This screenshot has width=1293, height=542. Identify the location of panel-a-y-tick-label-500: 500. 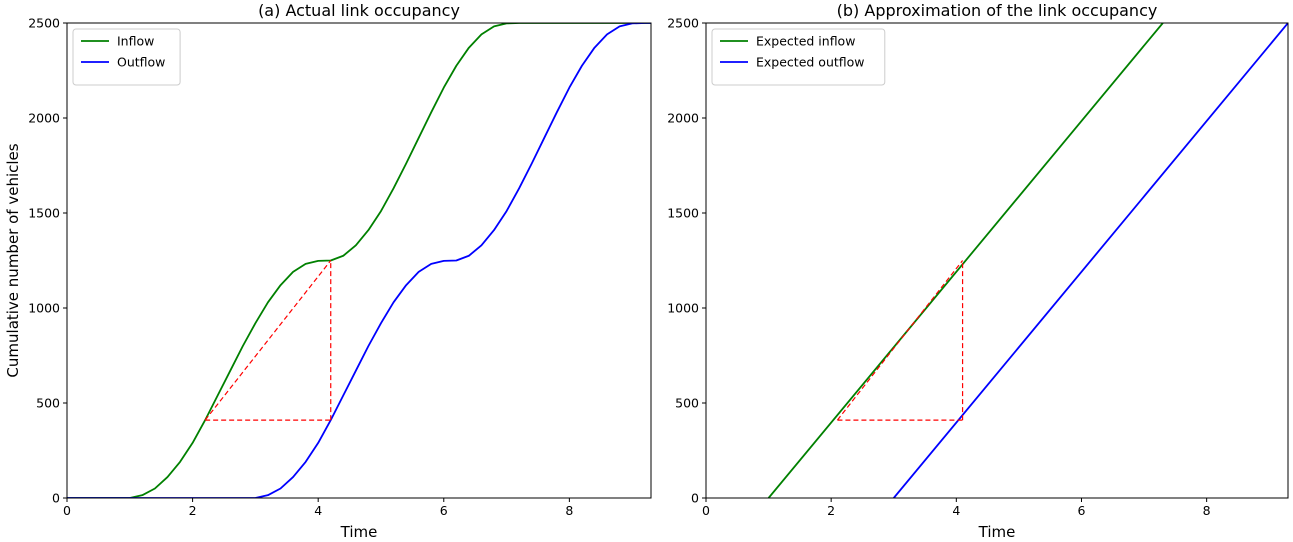
(48, 403).